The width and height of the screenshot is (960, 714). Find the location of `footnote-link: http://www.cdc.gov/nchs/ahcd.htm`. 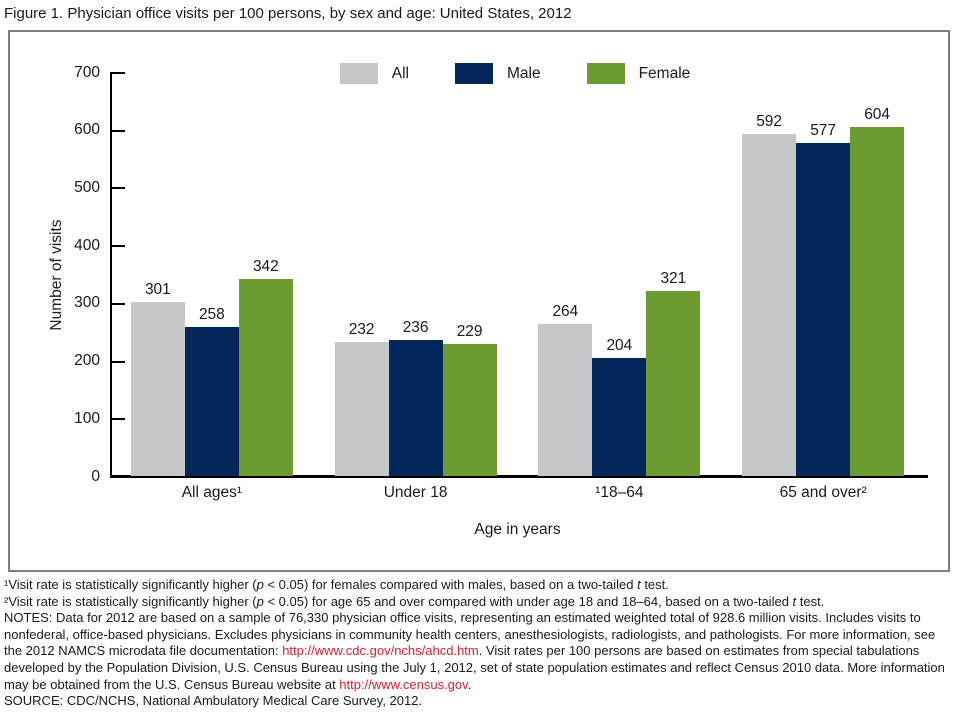

footnote-link: http://www.cdc.gov/nchs/ahcd.htm is located at coordinates (380, 651).